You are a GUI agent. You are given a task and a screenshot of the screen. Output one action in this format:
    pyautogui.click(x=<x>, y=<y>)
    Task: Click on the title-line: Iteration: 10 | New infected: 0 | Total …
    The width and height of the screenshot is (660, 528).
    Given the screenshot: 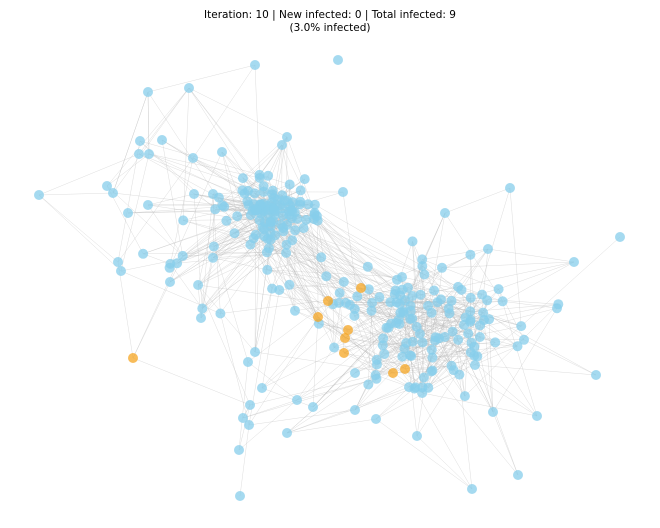 What is the action you would take?
    pyautogui.click(x=330, y=15)
    